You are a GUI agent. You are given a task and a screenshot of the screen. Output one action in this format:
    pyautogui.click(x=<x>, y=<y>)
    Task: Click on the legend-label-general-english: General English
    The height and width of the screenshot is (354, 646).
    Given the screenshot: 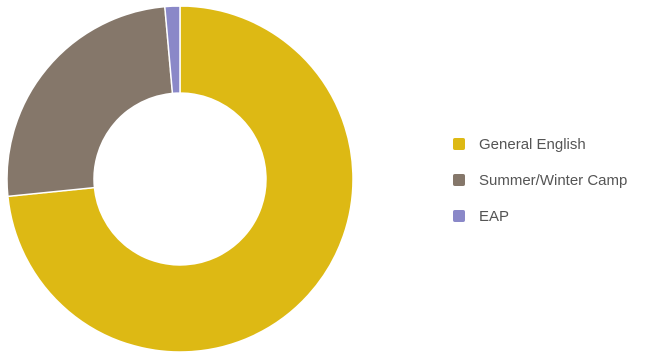 What is the action you would take?
    pyautogui.click(x=532, y=144)
    